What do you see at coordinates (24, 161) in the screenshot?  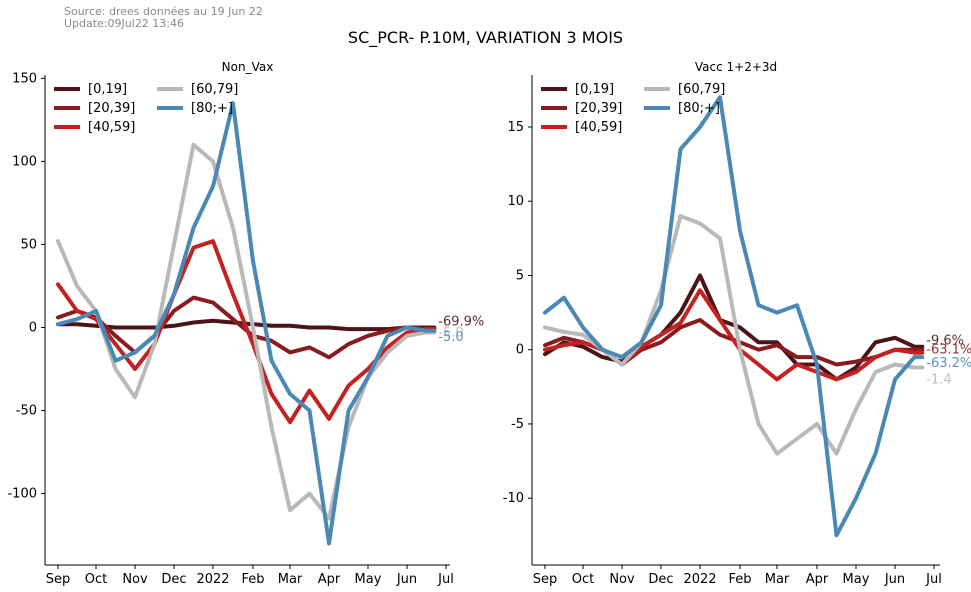 I see `y-tick-label: 100` at bounding box center [24, 161].